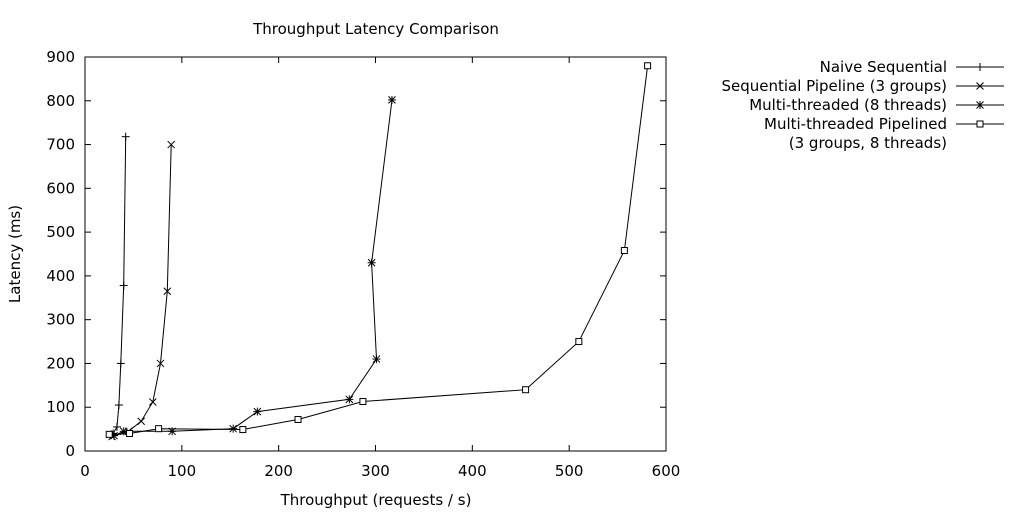 Image resolution: width=1024 pixels, height=512 pixels. Describe the element at coordinates (70, 451) in the screenshot. I see `y-tick-label: 0` at that location.